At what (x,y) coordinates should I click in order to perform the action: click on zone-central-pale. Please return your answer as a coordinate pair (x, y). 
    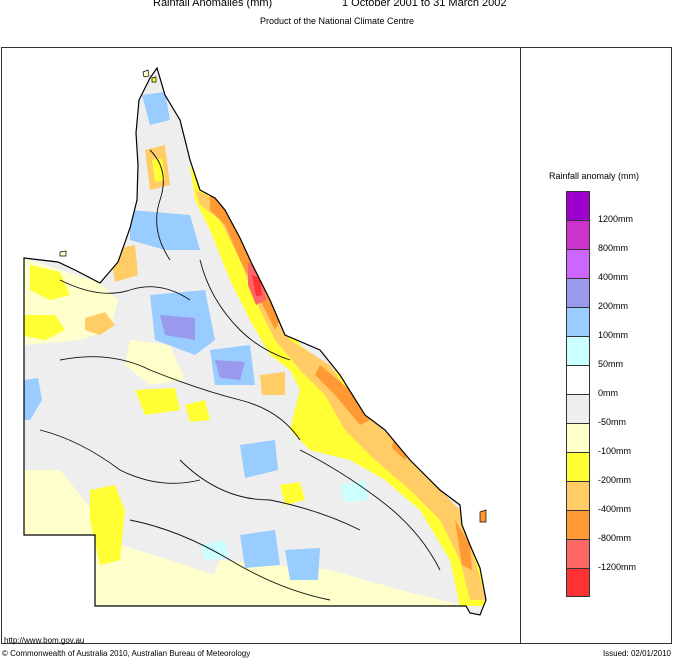
    Looking at the image, I should click on (155, 362).